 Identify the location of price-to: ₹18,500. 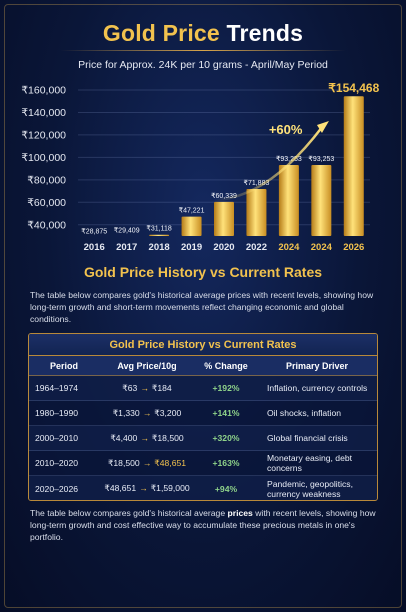
(167, 437).